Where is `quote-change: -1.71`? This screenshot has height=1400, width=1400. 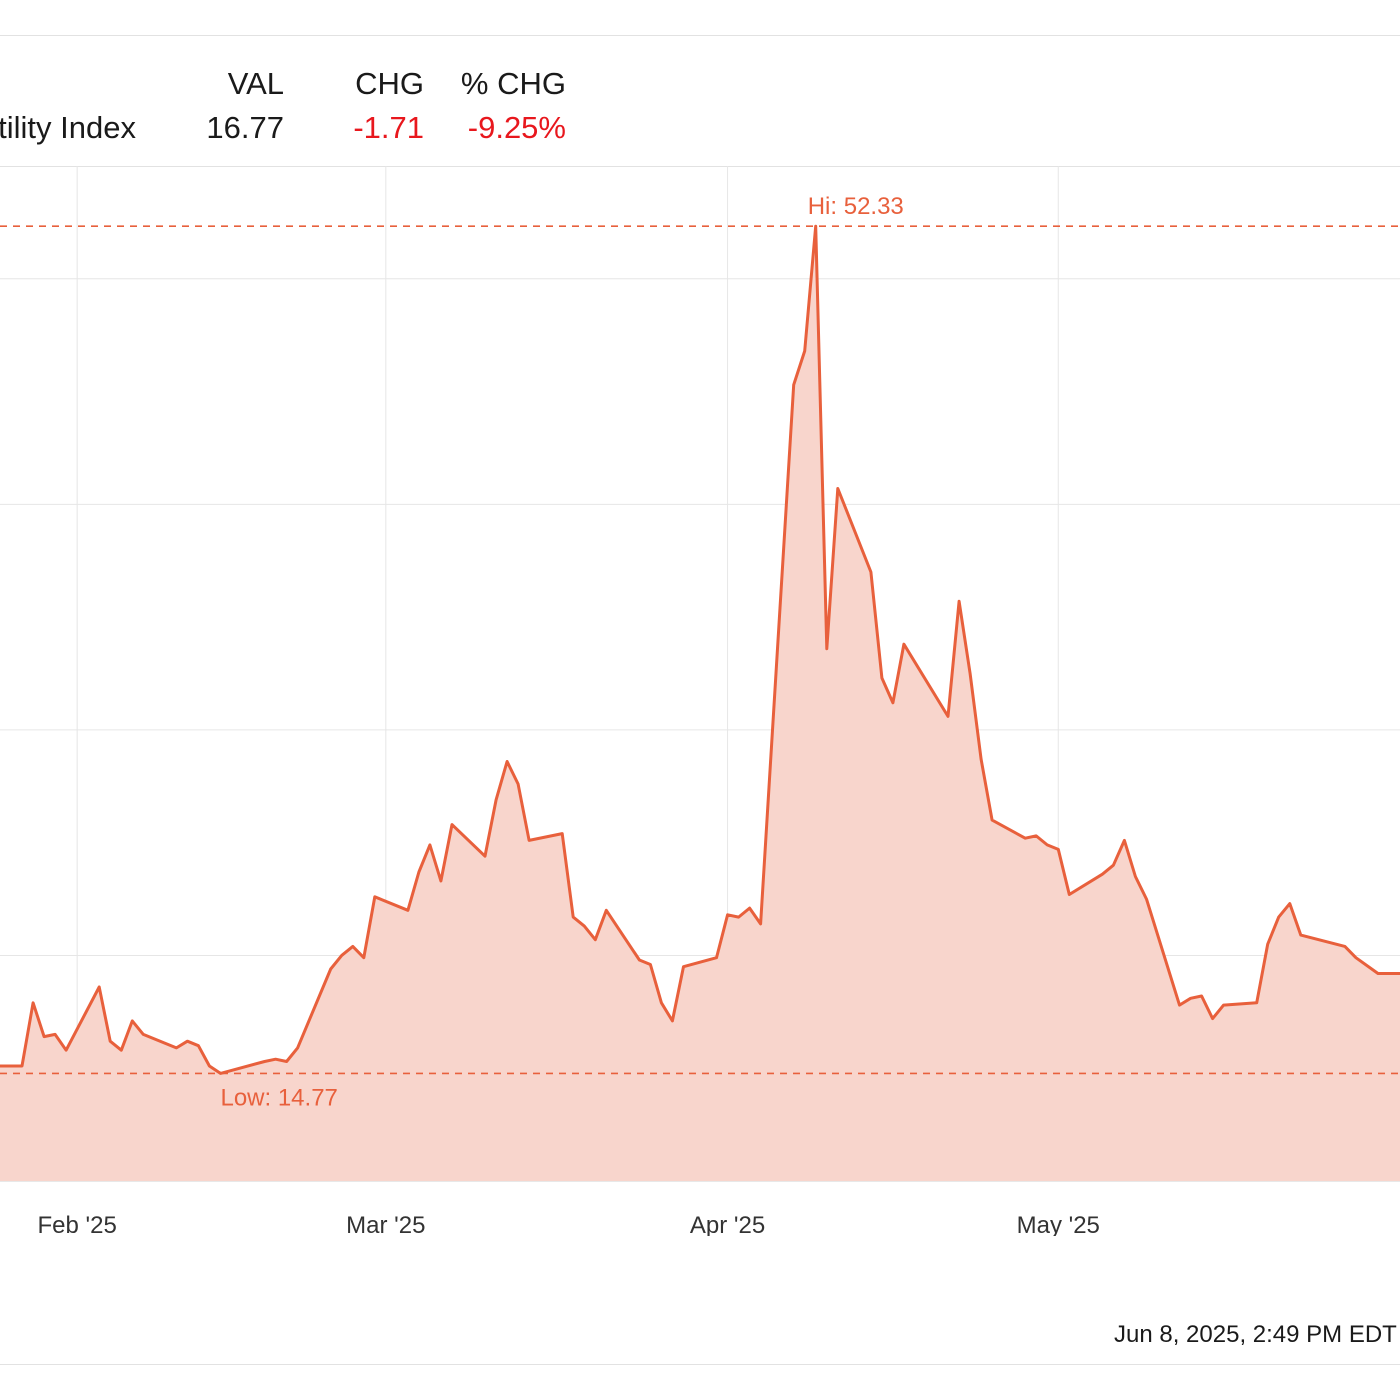 quote-change: -1.71 is located at coordinates (388, 127).